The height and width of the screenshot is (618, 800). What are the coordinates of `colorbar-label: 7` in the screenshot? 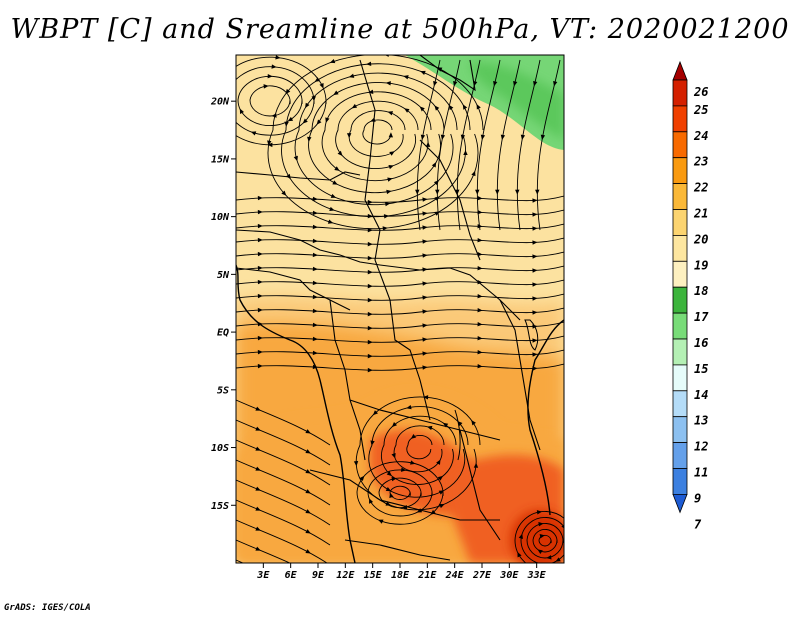 It's located at (698, 524).